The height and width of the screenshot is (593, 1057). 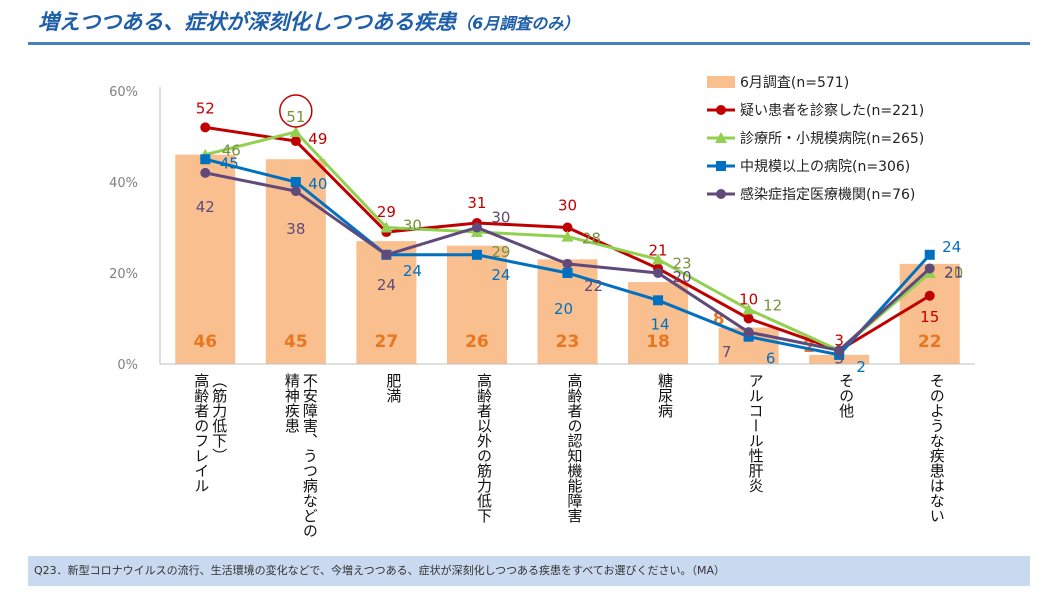 What do you see at coordinates (201, 433) in the screenshot?
I see `category-label: 高齢者のフレイル` at bounding box center [201, 433].